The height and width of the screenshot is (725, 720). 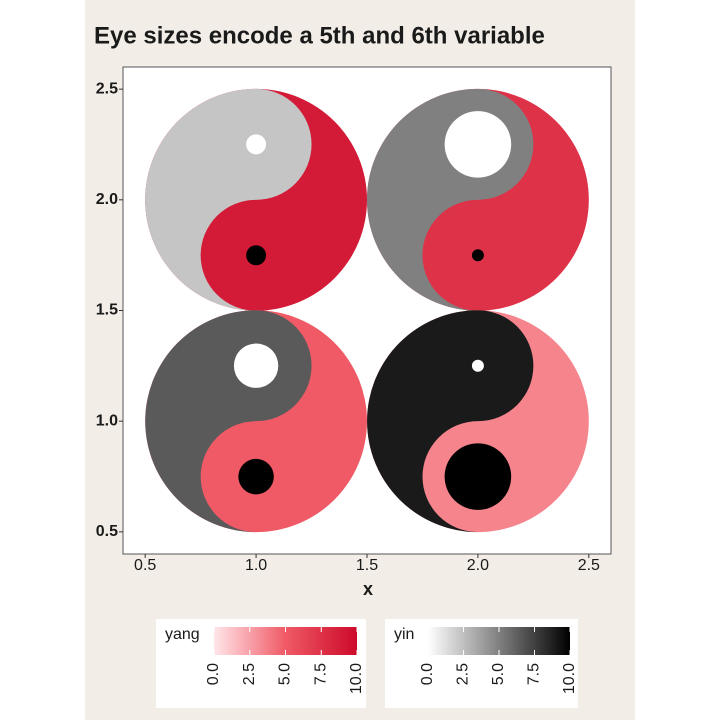 I want to click on legend-title: yang, so click(x=182, y=634).